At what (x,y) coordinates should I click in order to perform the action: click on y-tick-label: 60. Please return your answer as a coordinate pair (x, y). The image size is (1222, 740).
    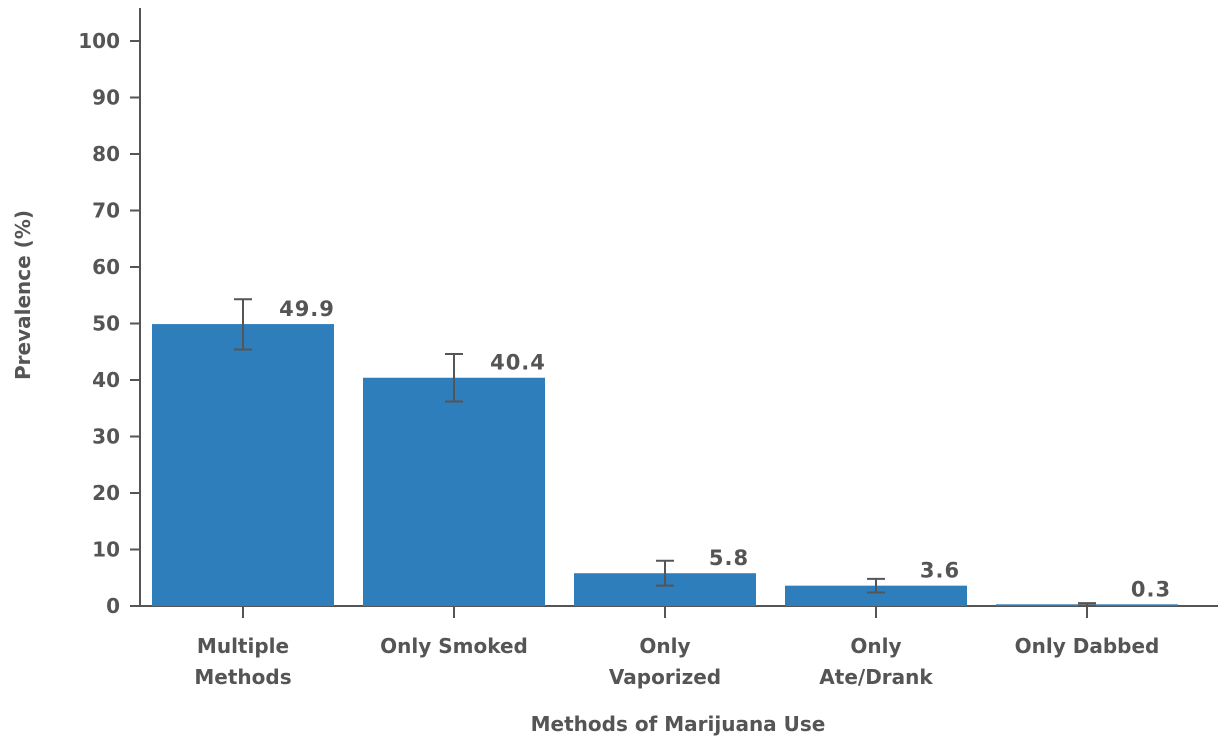
    Looking at the image, I should click on (106, 267).